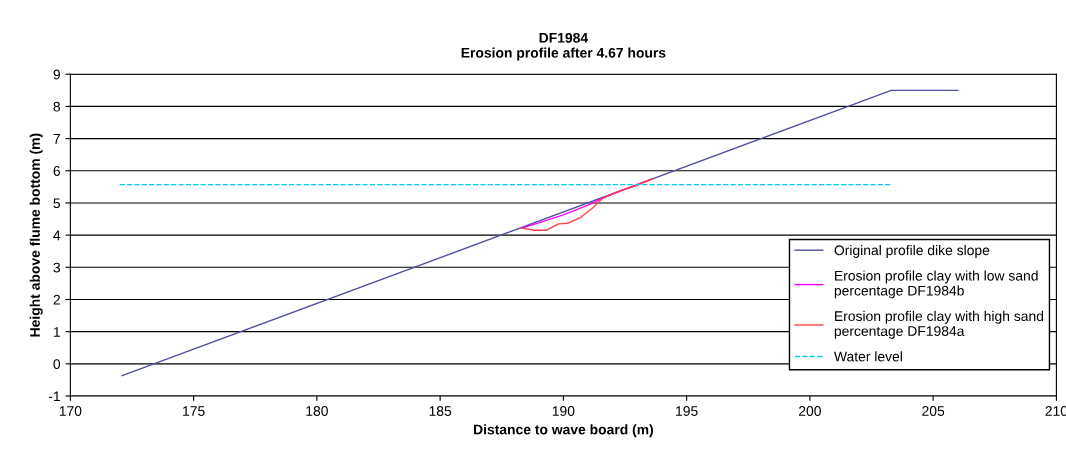 Image resolution: width=1066 pixels, height=450 pixels. What do you see at coordinates (563, 431) in the screenshot?
I see `x-axis-title: Distance to wave board (m)` at bounding box center [563, 431].